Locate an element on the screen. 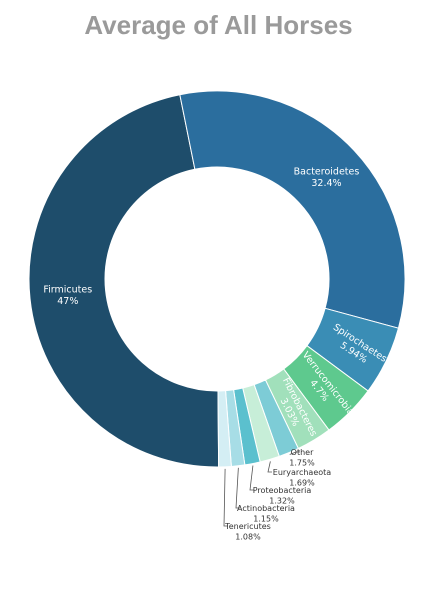 Image resolution: width=437 pixels, height=604 pixels. slice-name: Proteobacteria is located at coordinates (282, 490).